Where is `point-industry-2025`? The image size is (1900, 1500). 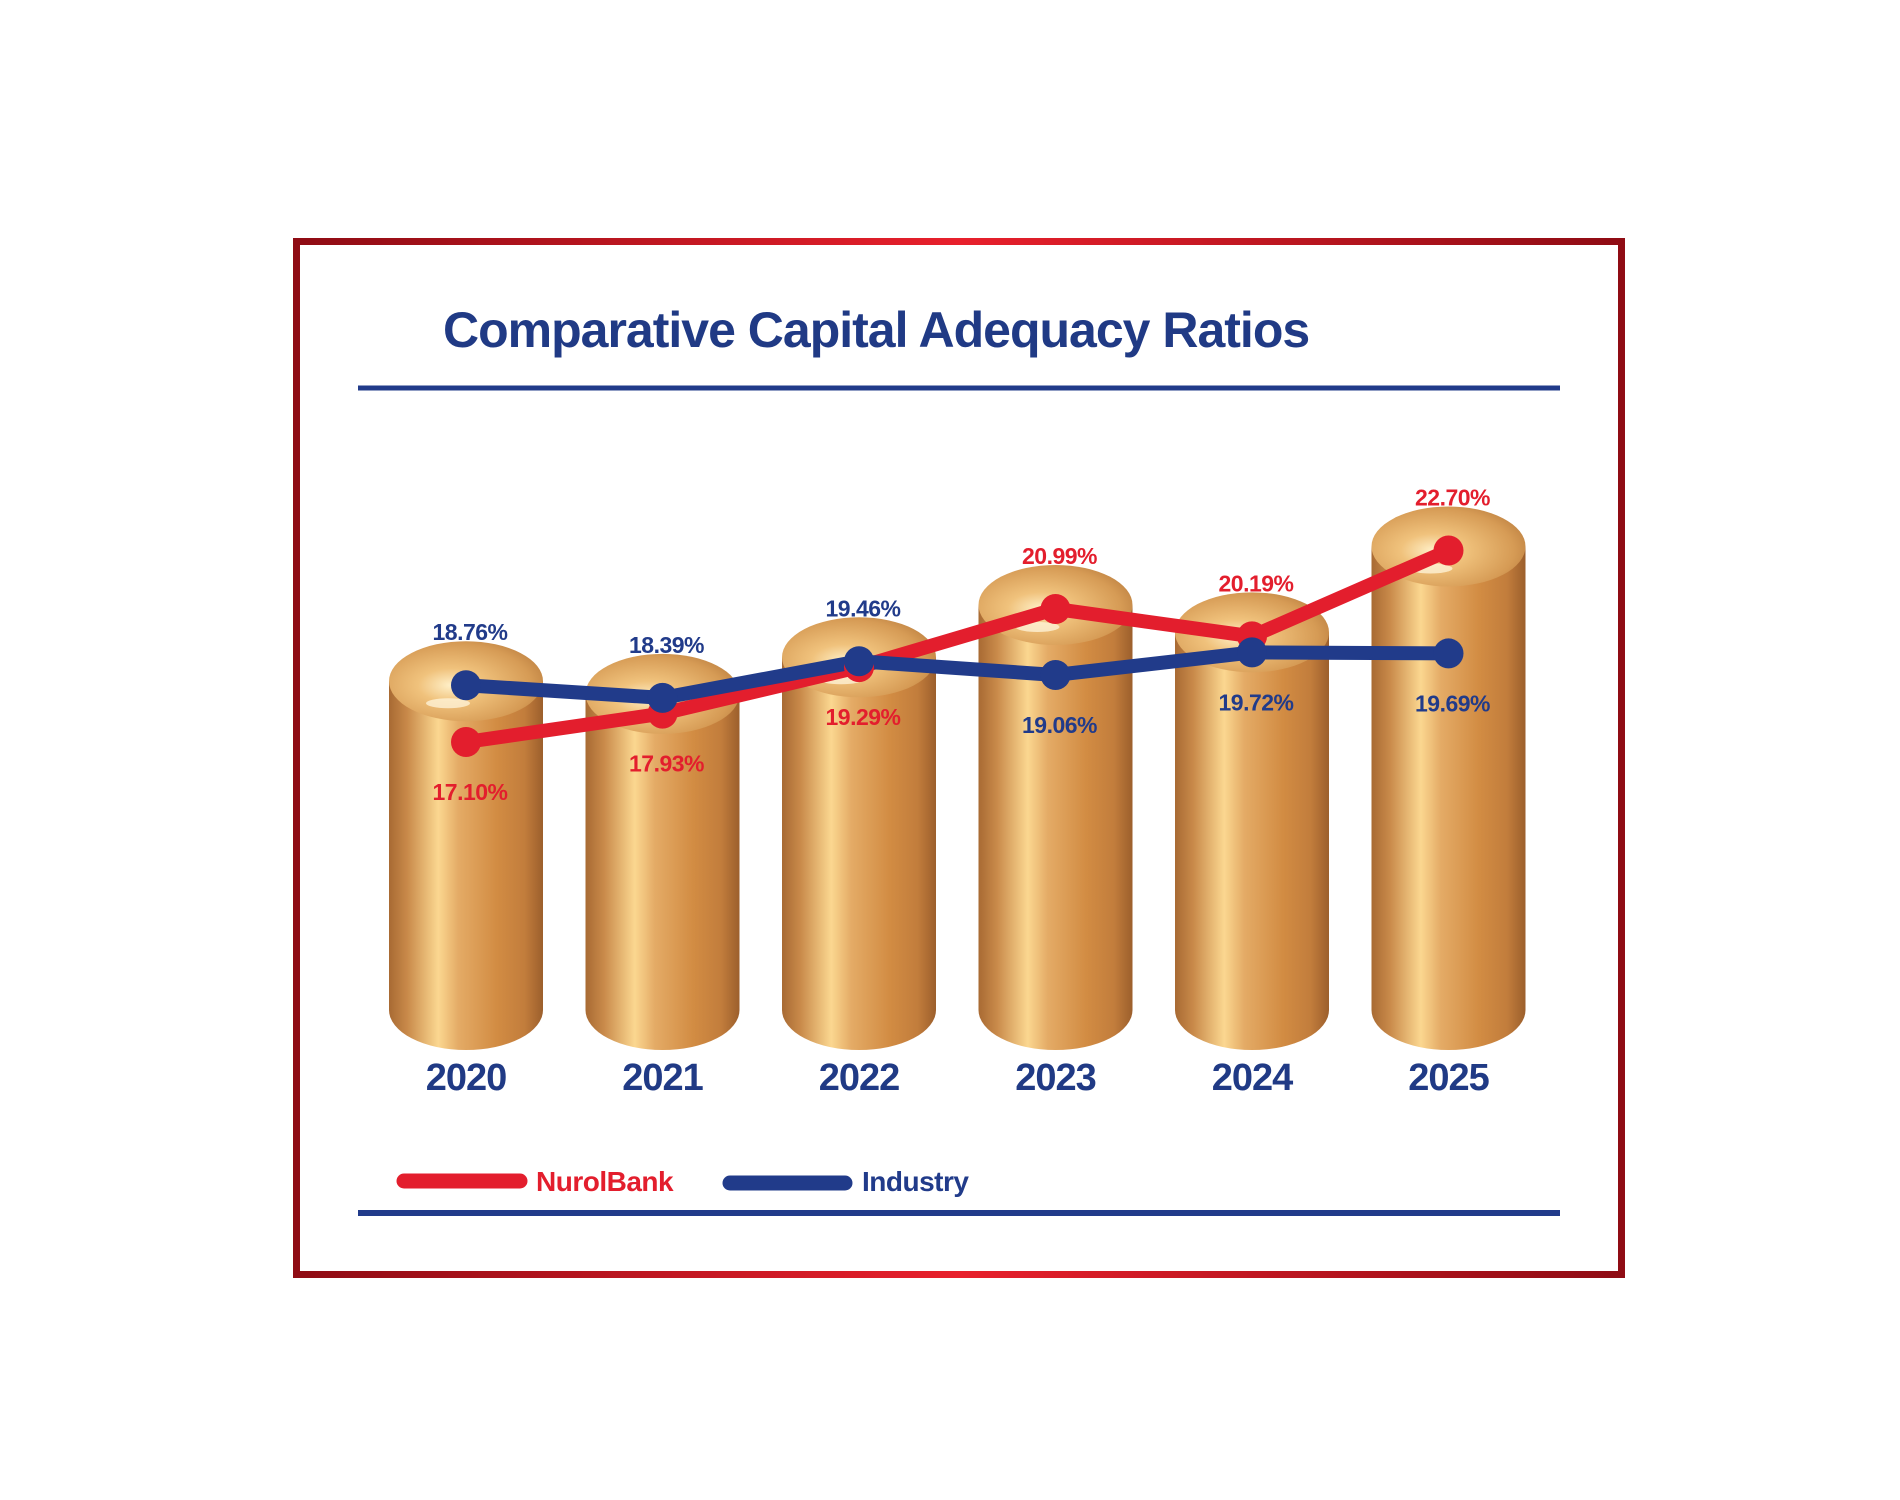 point-industry-2025 is located at coordinates (1448, 653).